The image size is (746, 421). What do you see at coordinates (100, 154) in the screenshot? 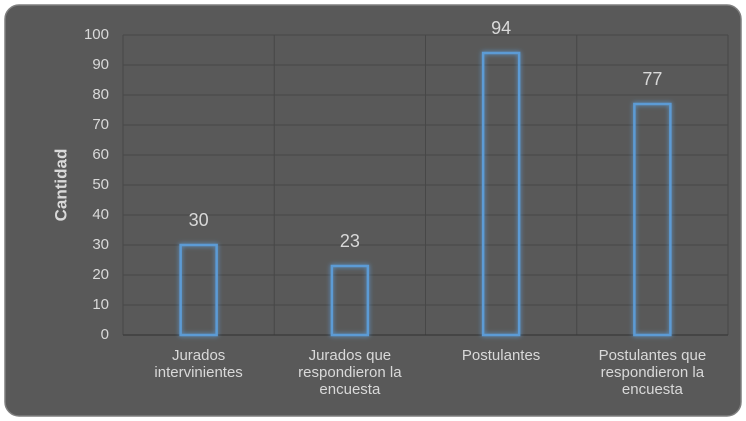
I see `y-tick-label: 60` at bounding box center [100, 154].